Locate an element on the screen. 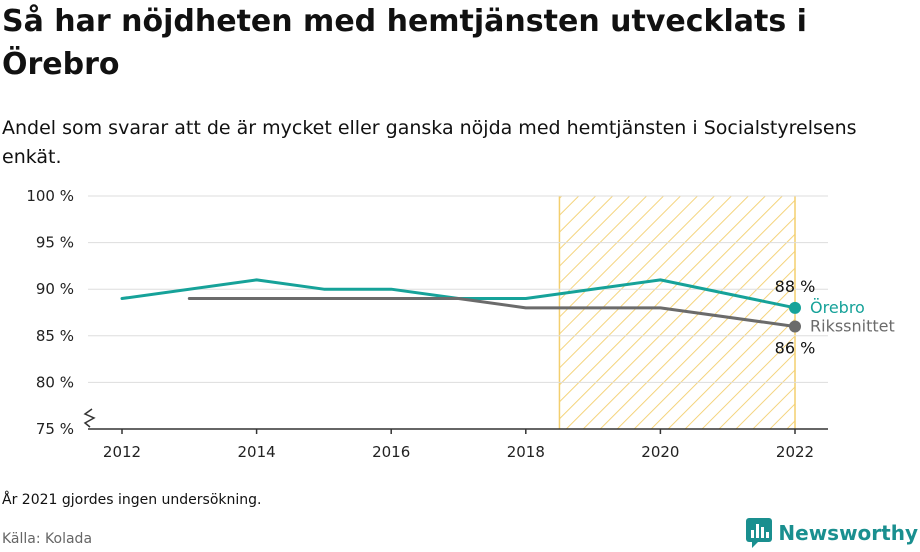  series-line-orebro is located at coordinates (458, 294).